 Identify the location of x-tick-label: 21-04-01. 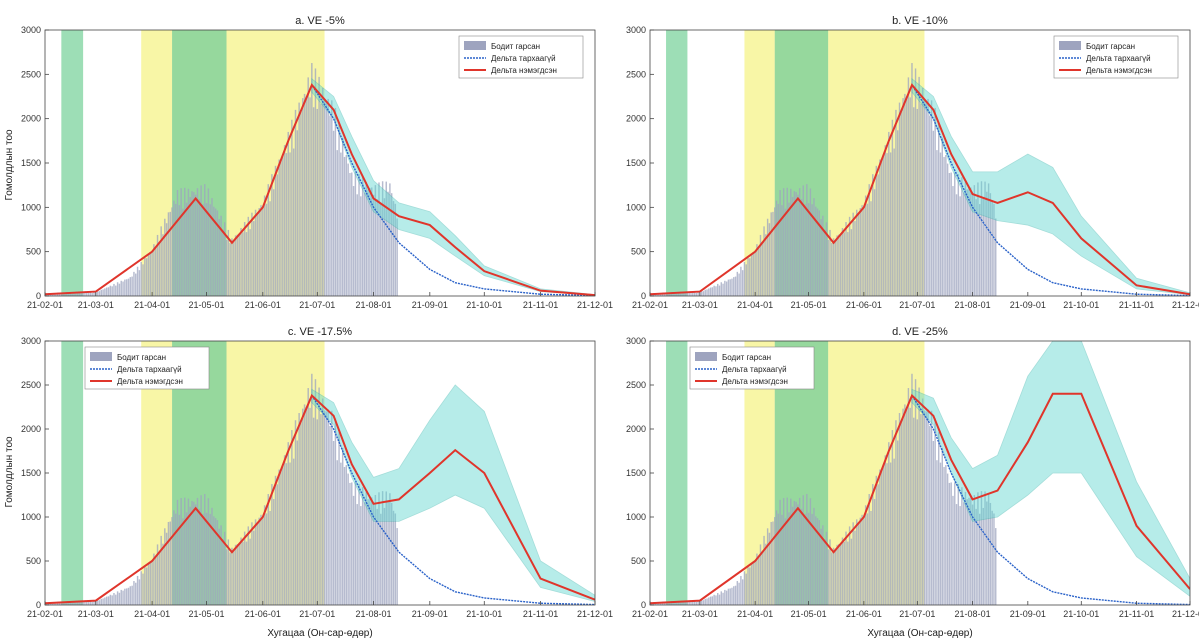
(755, 614).